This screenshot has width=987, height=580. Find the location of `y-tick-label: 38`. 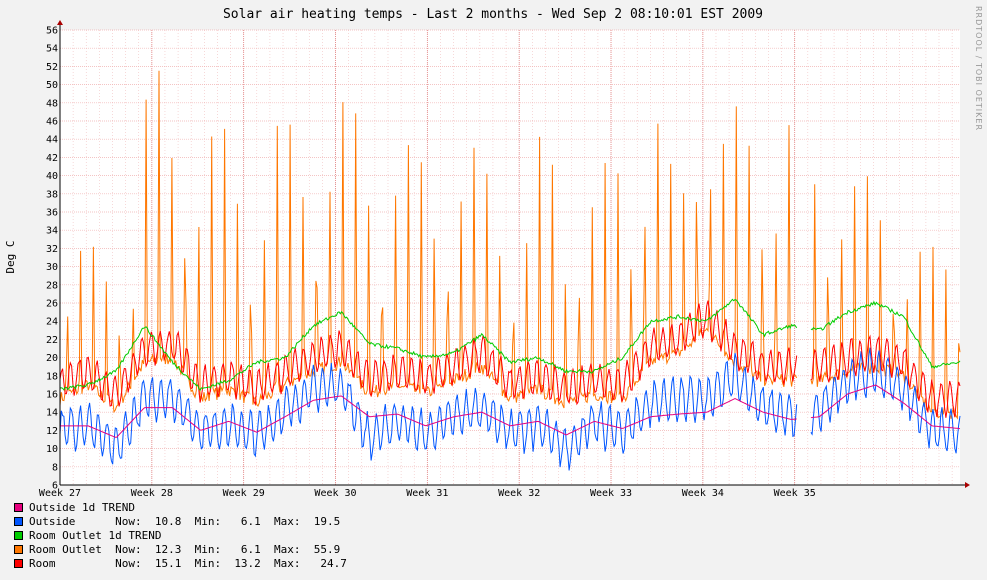

y-tick-label: 38 is located at coordinates (52, 194).